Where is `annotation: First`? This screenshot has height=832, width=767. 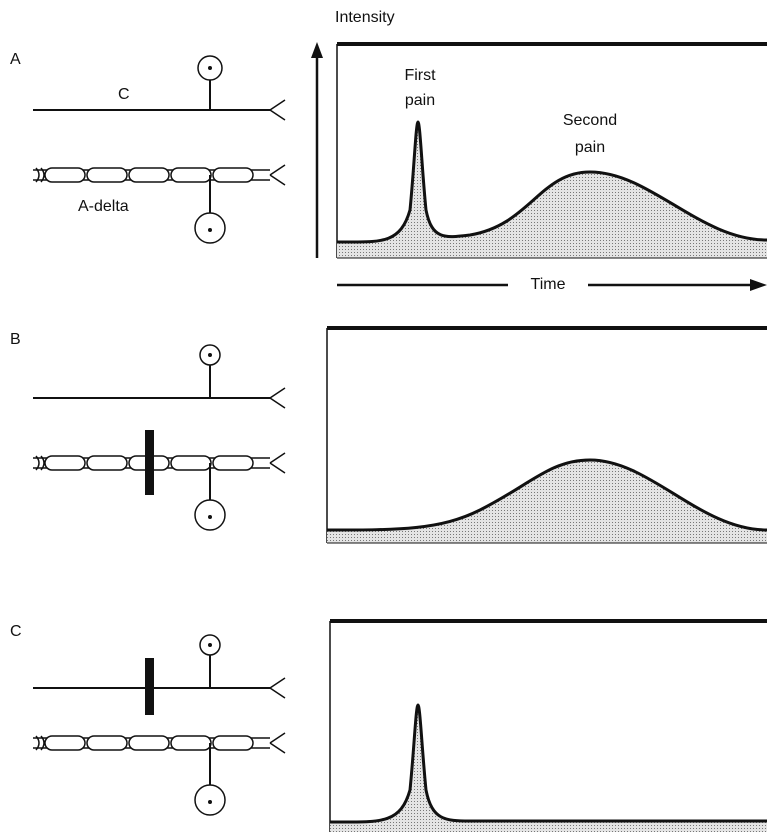 annotation: First is located at coordinates (420, 75).